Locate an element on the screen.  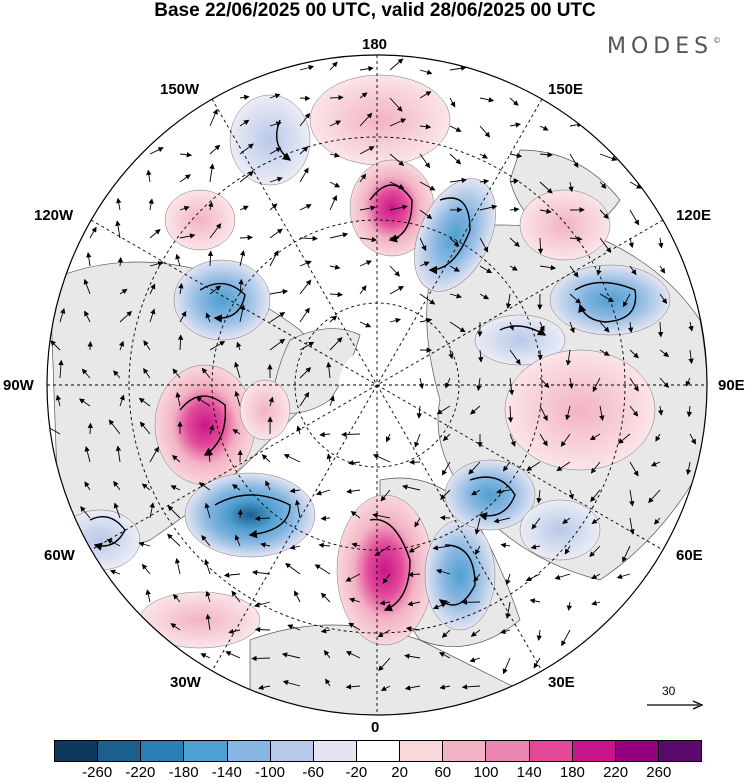
label-120w: 120W is located at coordinates (54, 215).